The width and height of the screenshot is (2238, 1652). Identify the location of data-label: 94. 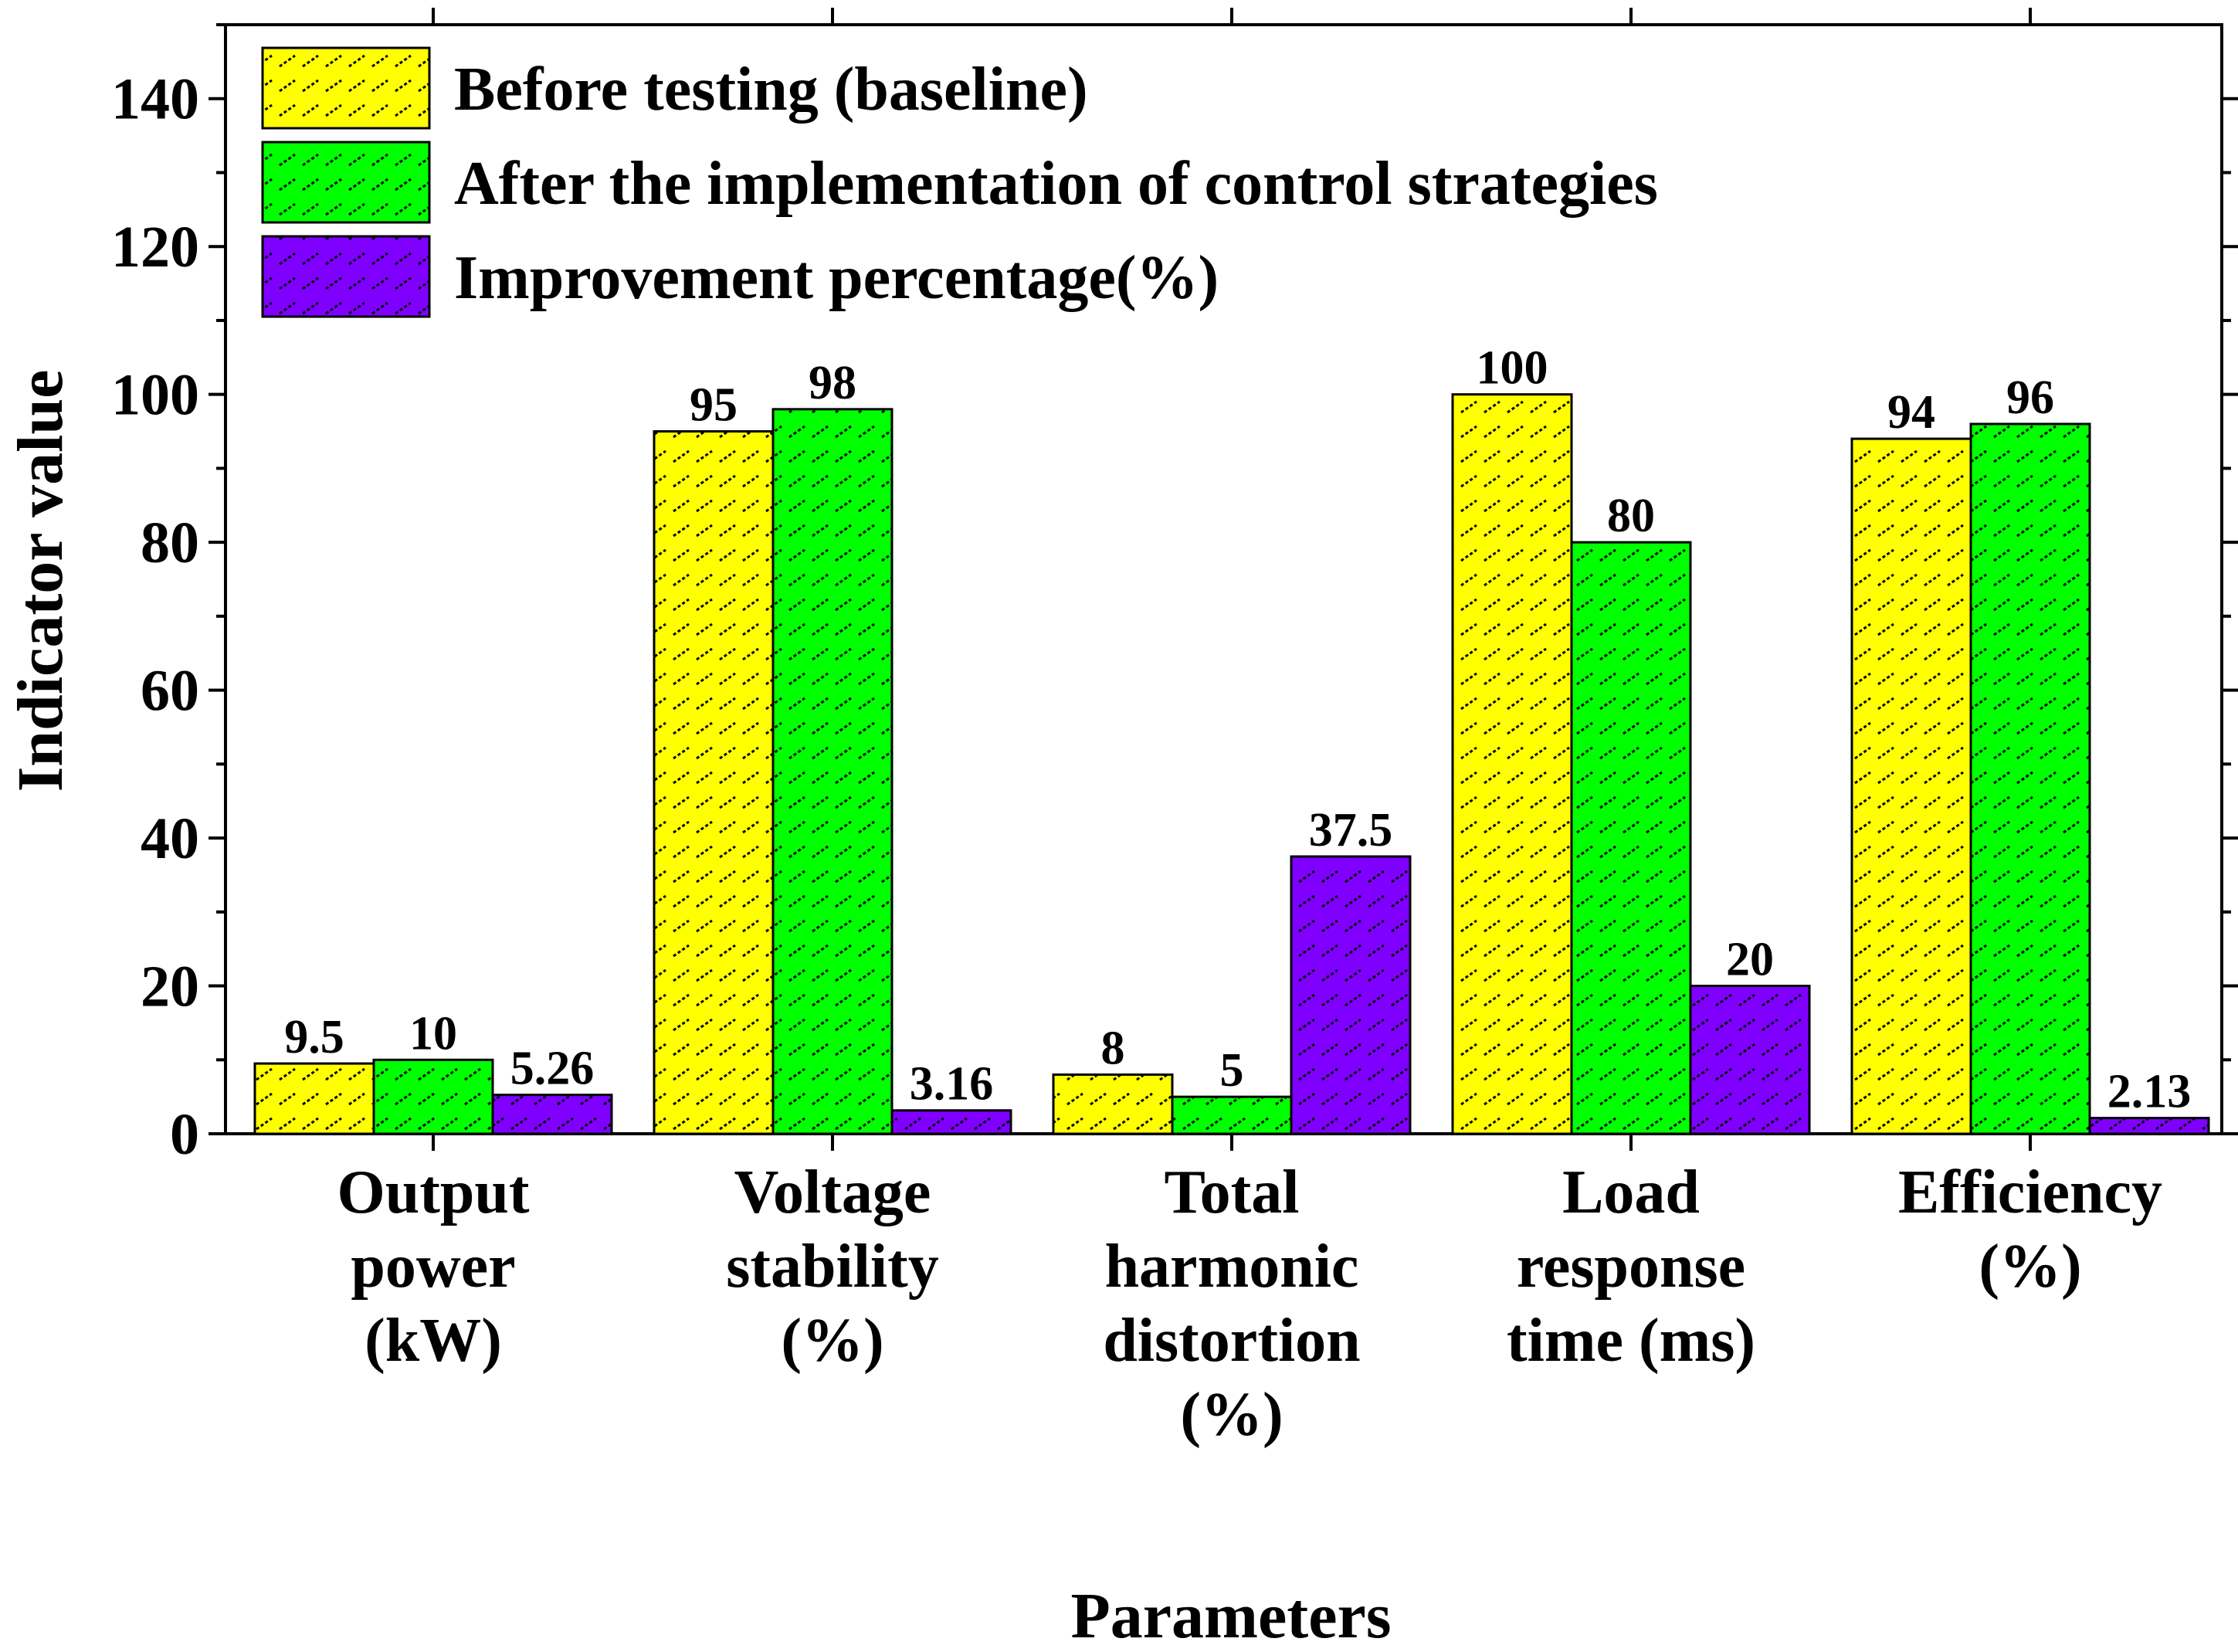
(1911, 412).